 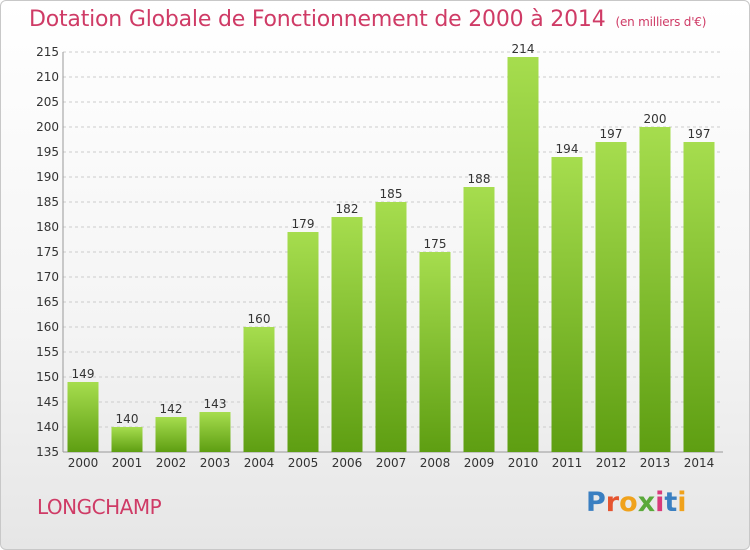 I want to click on logo-letter: x, so click(x=646, y=502).